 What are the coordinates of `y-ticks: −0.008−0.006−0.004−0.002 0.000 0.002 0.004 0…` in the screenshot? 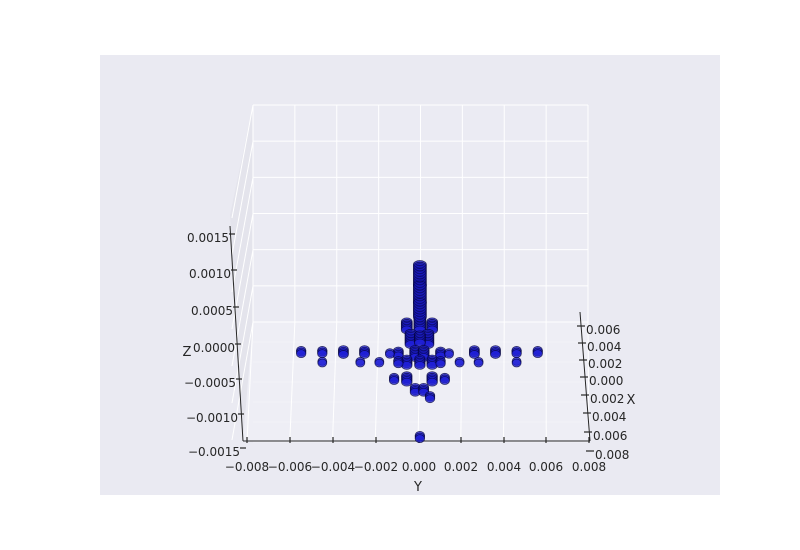 It's located at (415, 455).